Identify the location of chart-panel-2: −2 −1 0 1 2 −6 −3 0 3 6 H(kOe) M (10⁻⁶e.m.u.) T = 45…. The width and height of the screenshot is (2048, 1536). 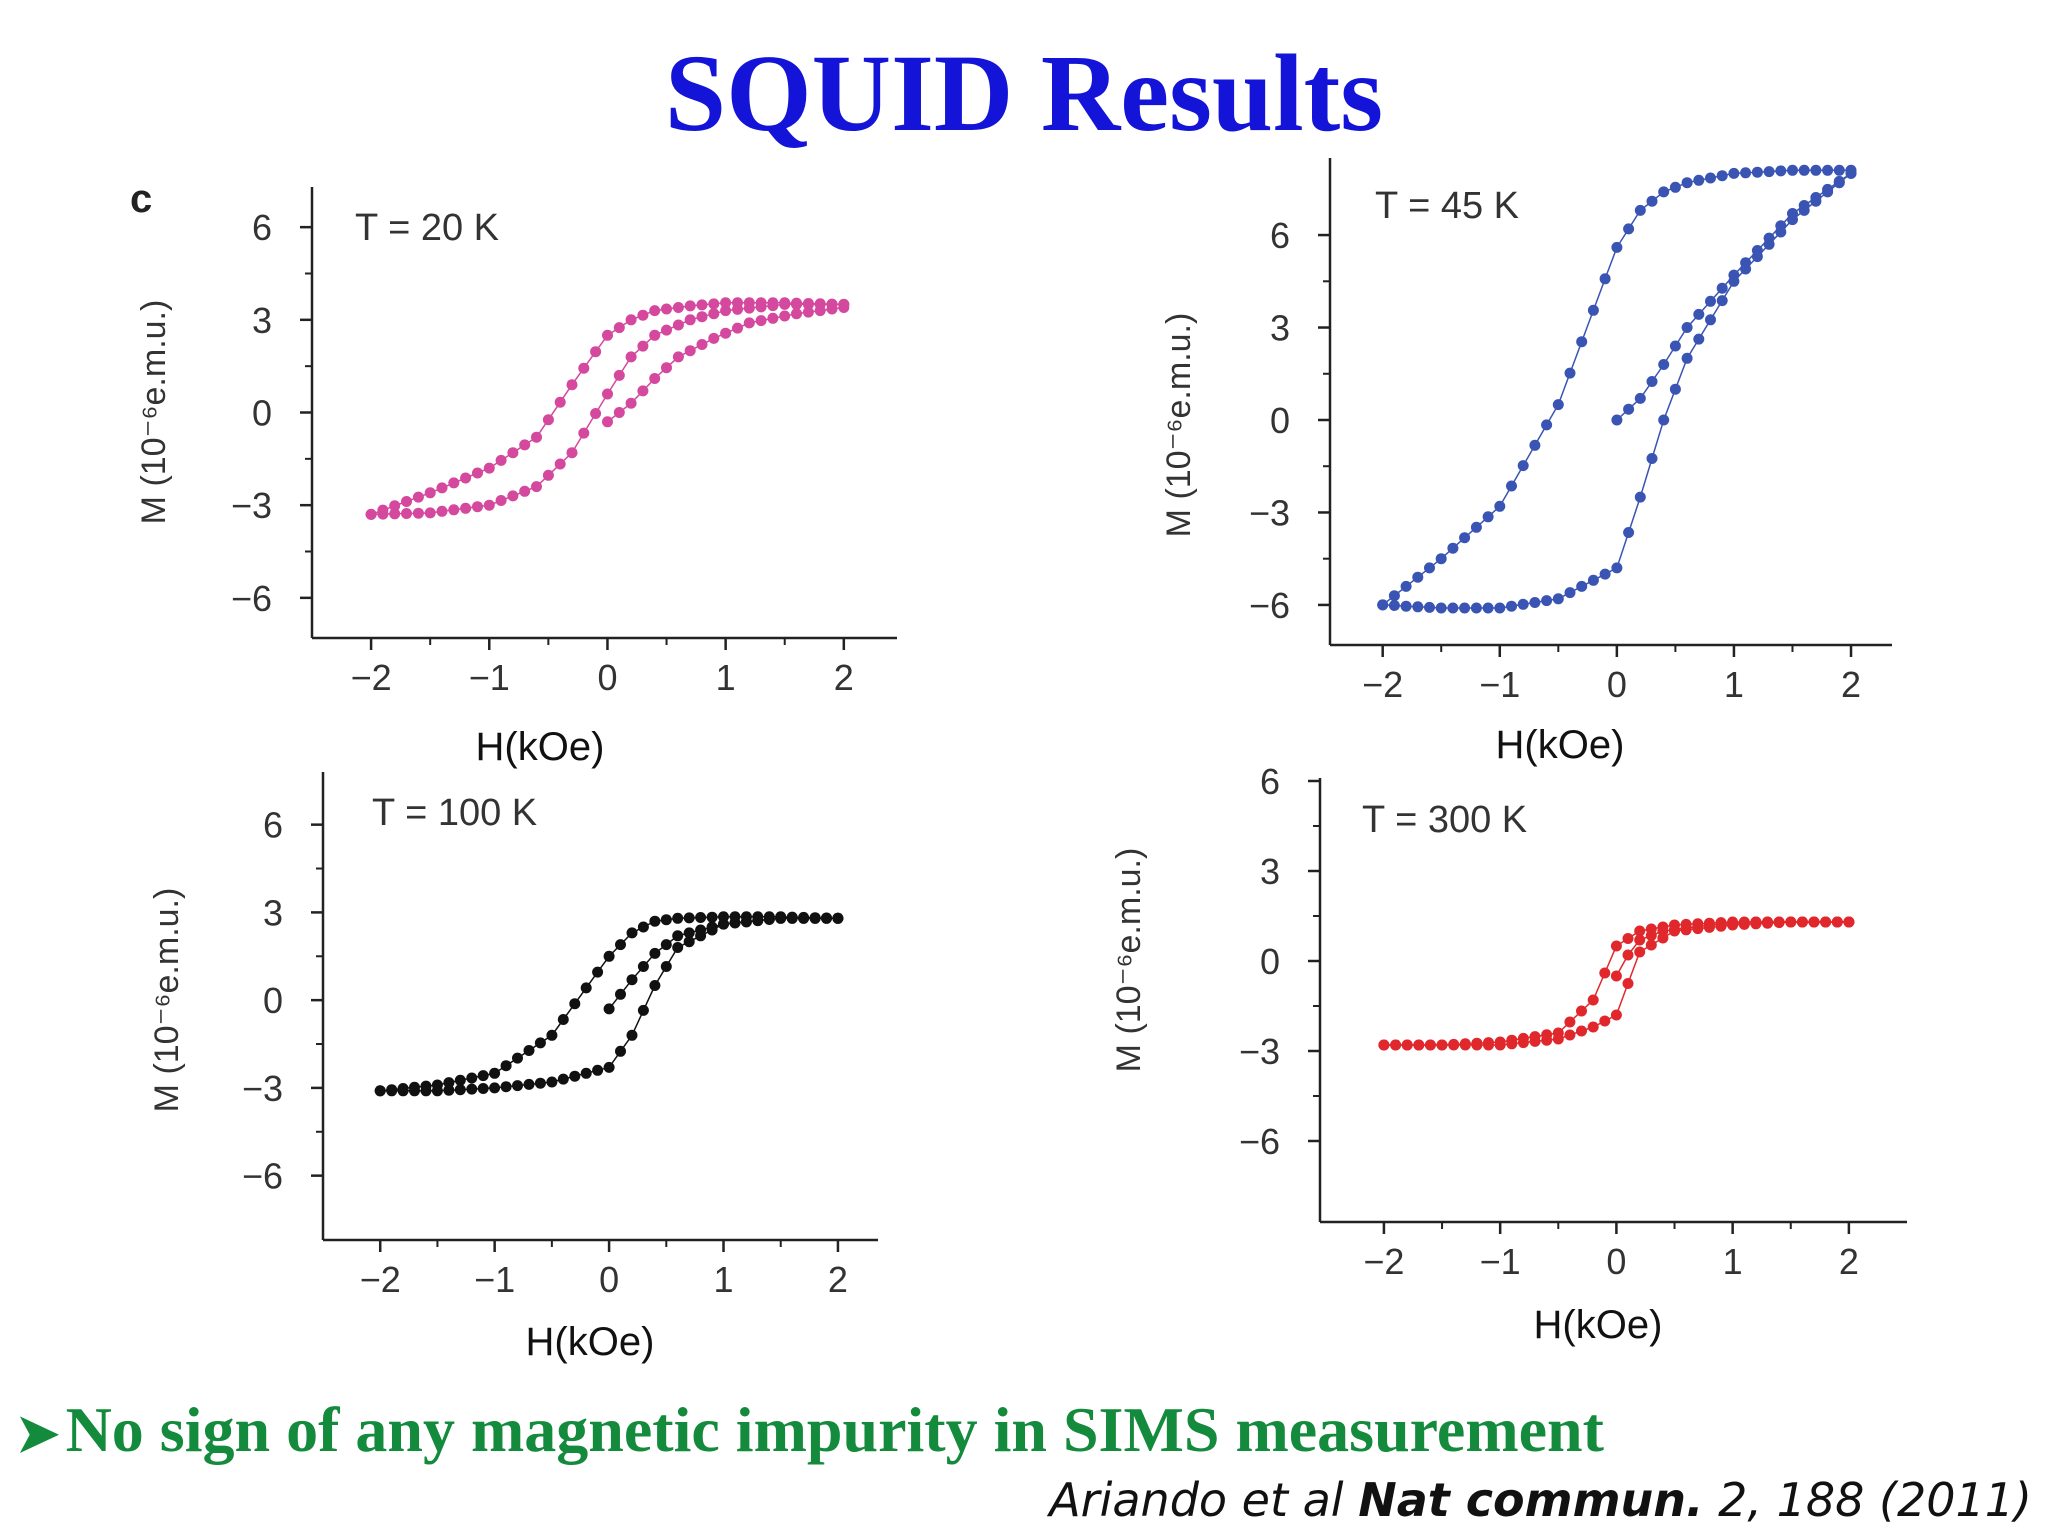
(1526, 462).